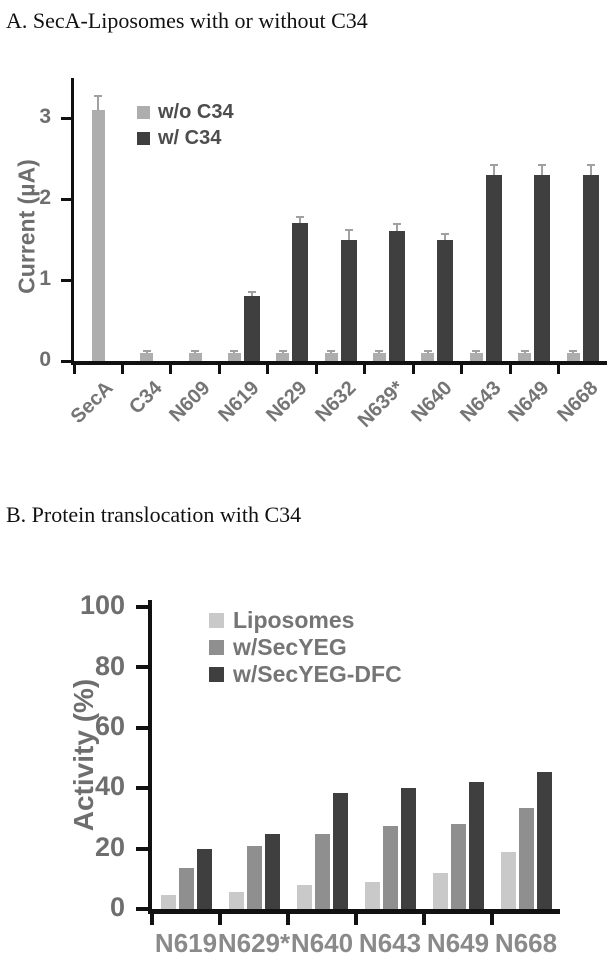 This screenshot has height=955, width=616. I want to click on legend-entry: w/ C34, so click(185, 138).